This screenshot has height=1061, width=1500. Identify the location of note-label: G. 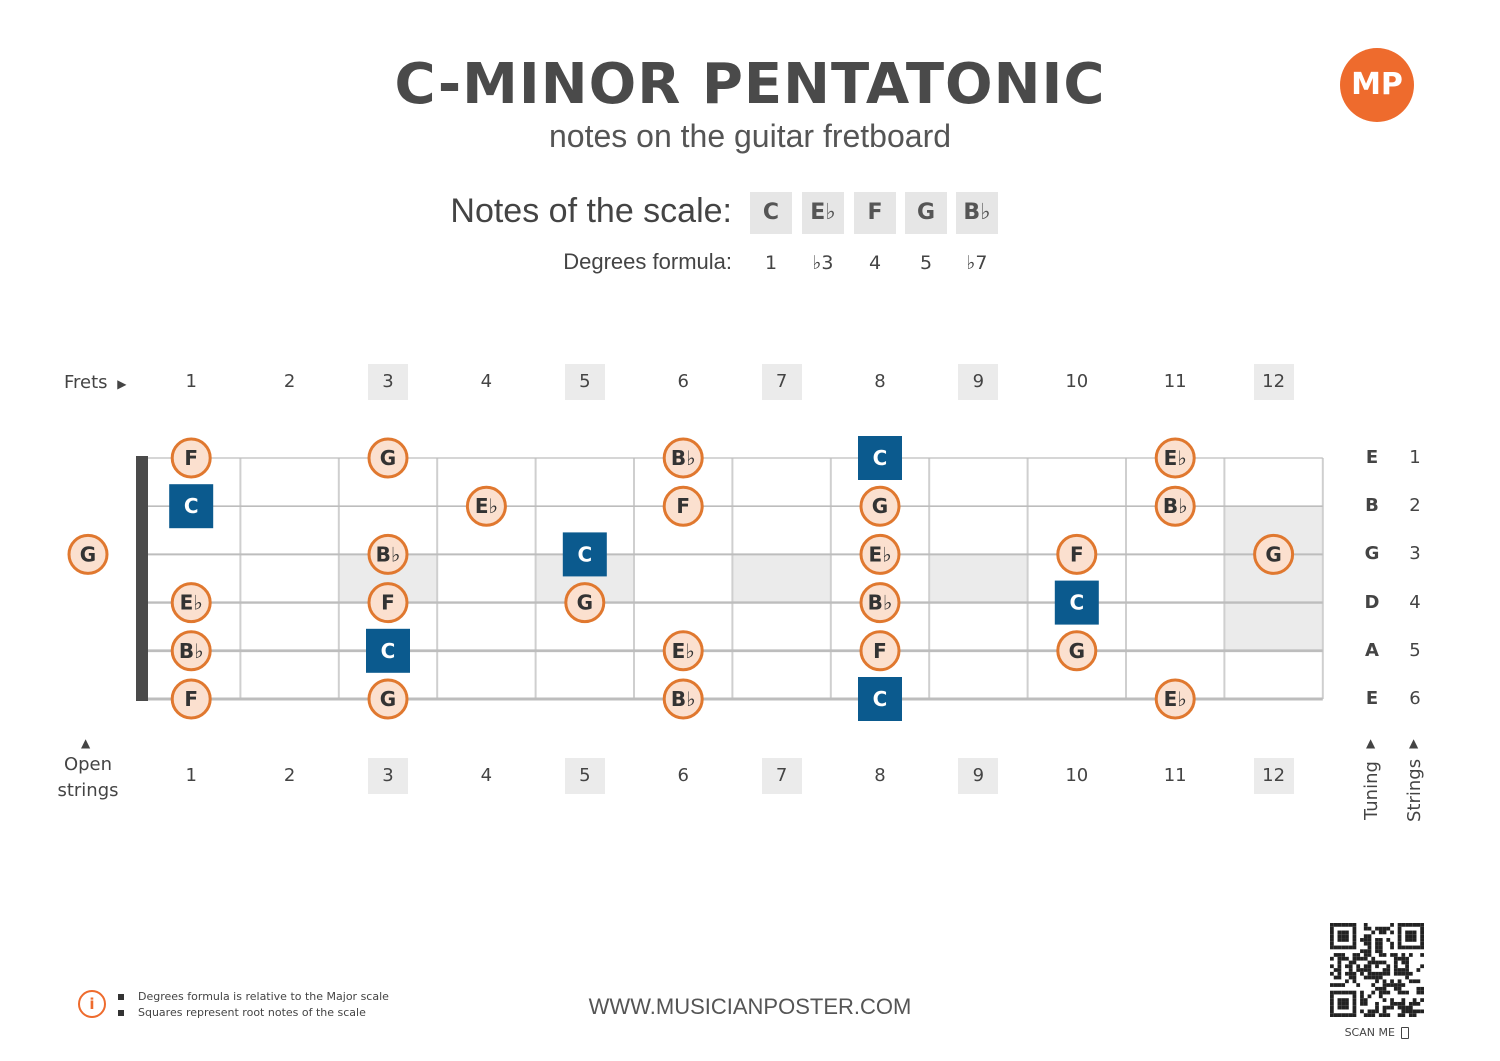
(880, 506).